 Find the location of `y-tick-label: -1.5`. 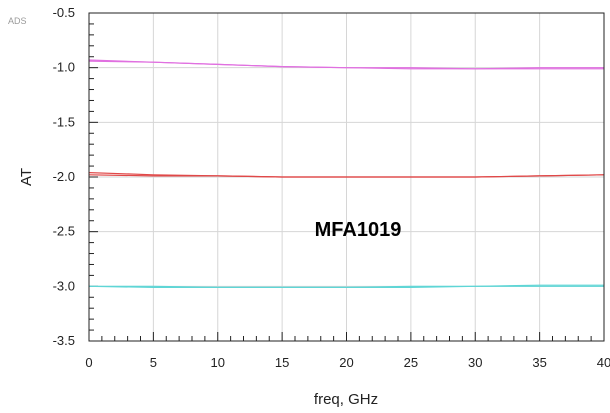

y-tick-label: -1.5 is located at coordinates (64, 121).